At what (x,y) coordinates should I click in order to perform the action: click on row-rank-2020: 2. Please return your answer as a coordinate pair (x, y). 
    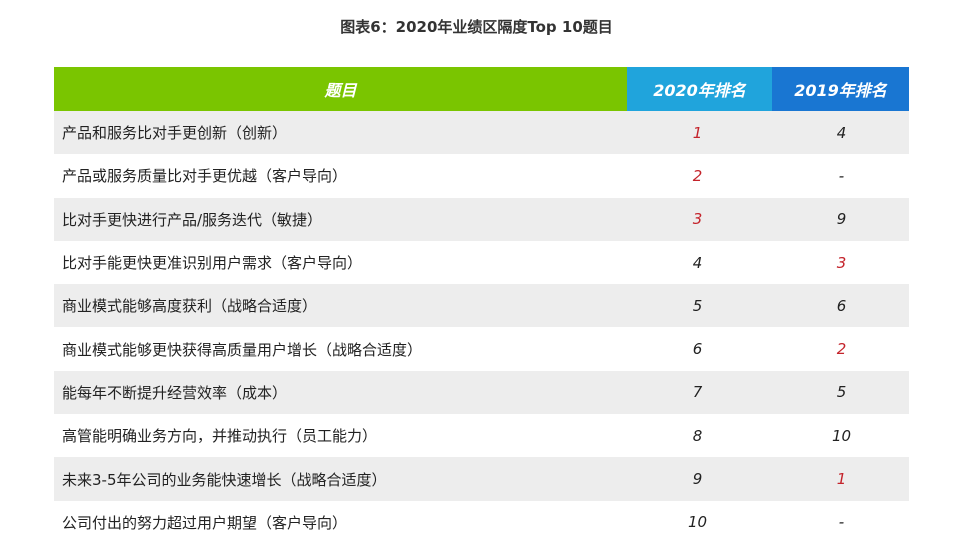
    Looking at the image, I should click on (699, 176).